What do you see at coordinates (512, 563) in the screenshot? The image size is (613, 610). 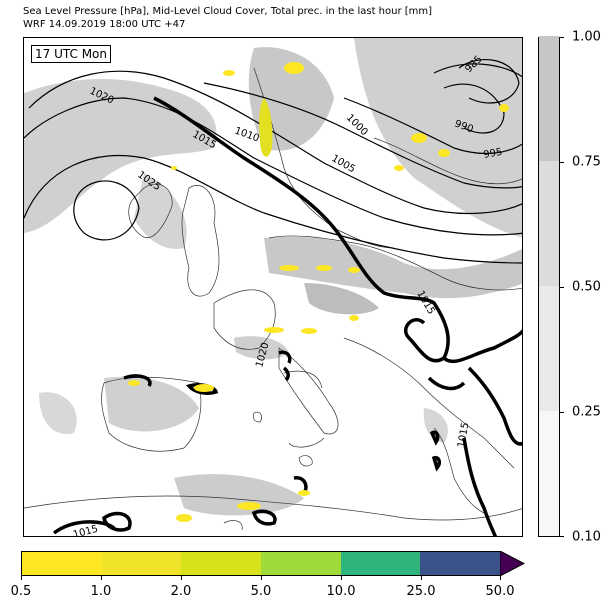 I see `colorbar-extend-arrow` at bounding box center [512, 563].